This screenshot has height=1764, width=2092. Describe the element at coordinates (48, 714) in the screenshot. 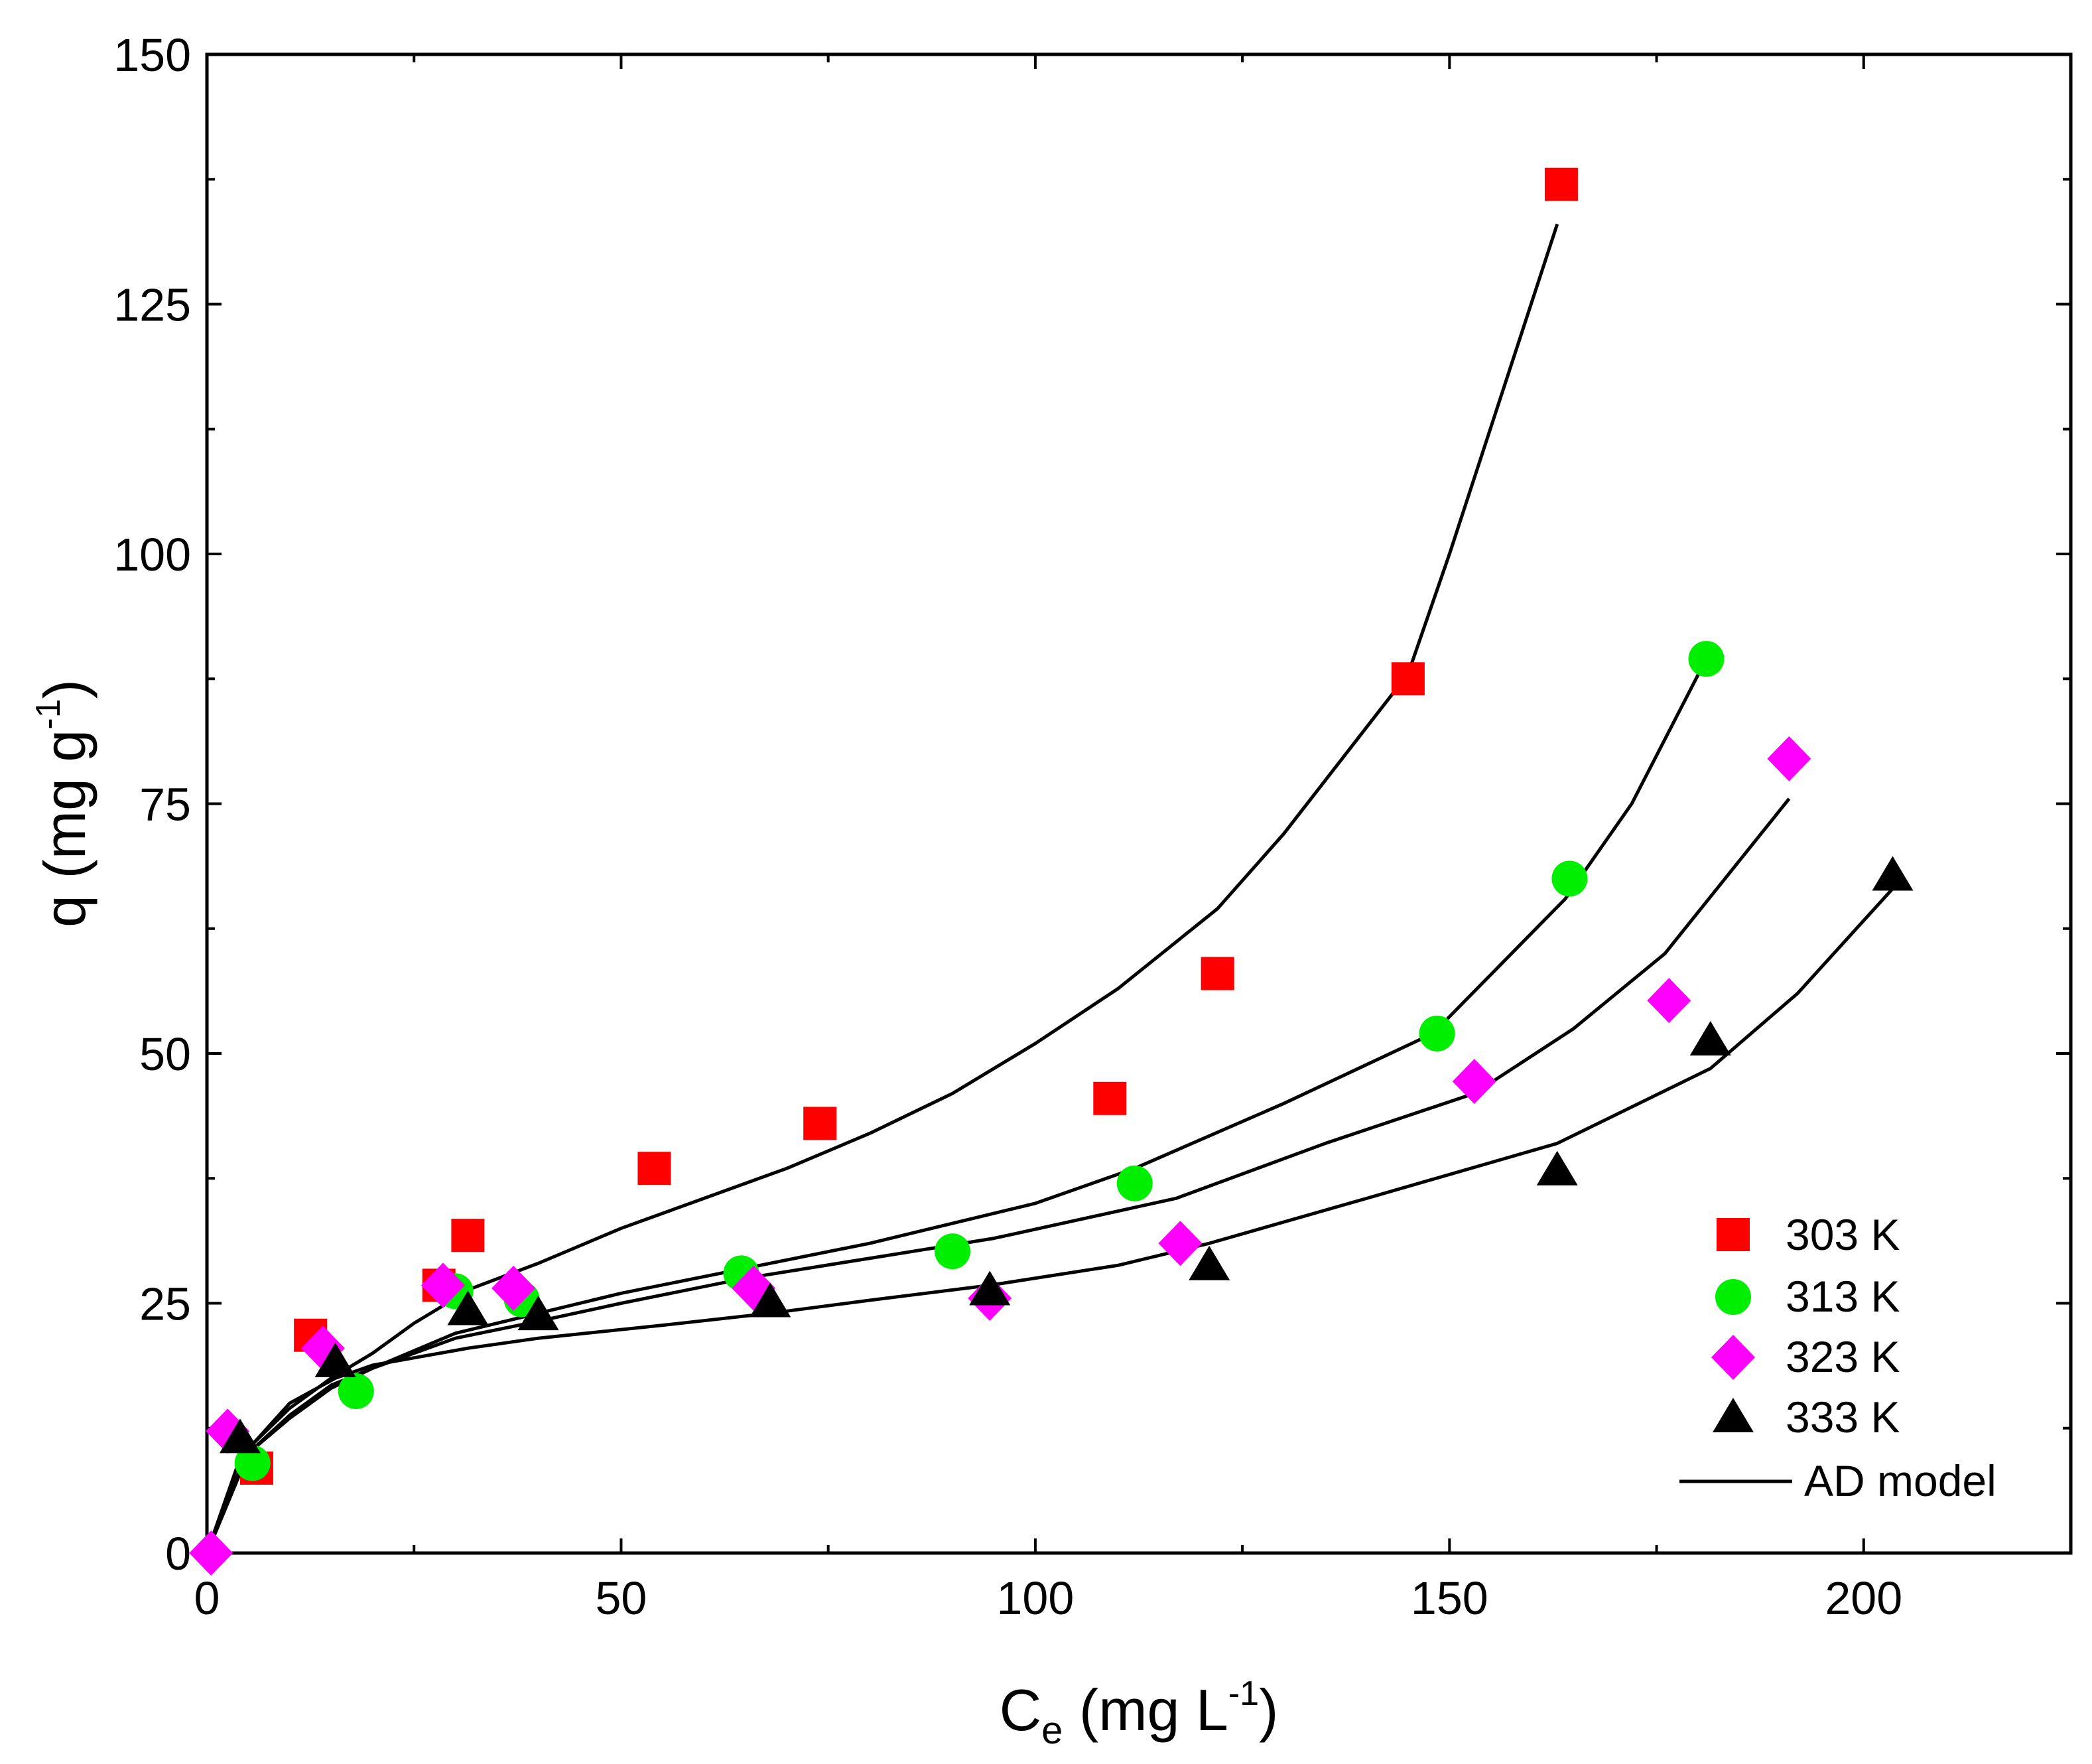

I see `y-axis-title-sup: -1` at that location.